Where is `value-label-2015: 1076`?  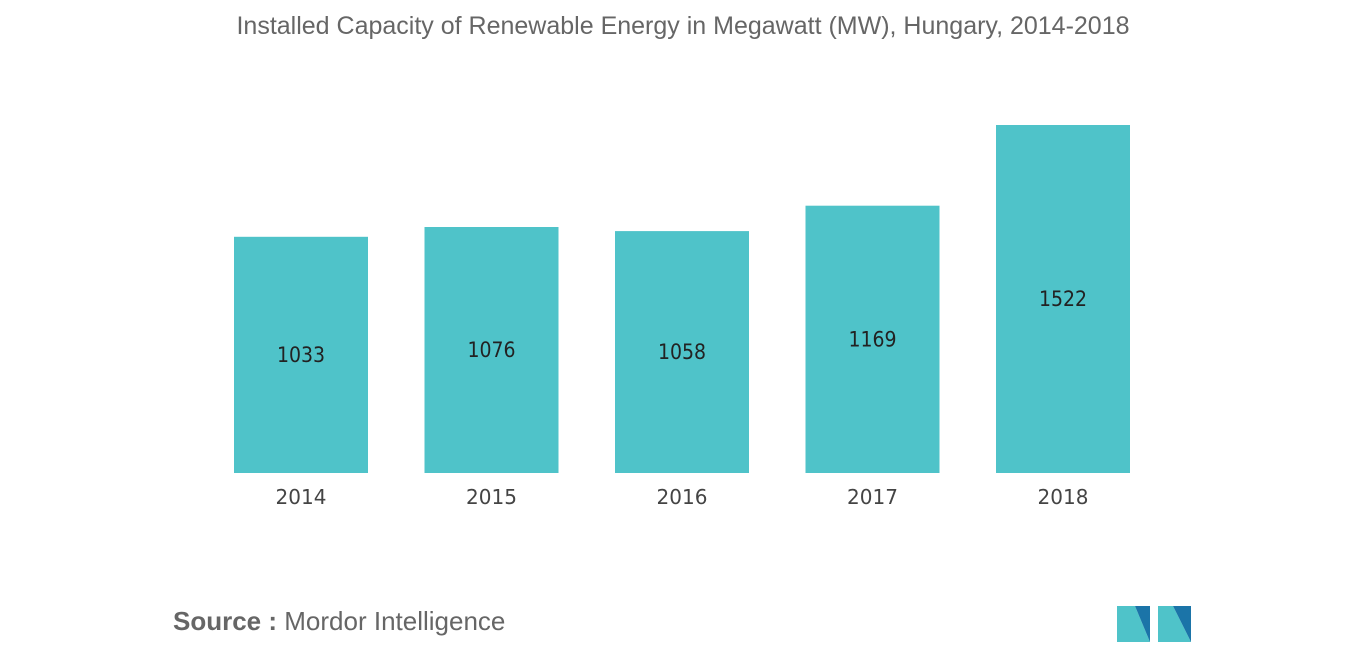
value-label-2015: 1076 is located at coordinates (491, 350).